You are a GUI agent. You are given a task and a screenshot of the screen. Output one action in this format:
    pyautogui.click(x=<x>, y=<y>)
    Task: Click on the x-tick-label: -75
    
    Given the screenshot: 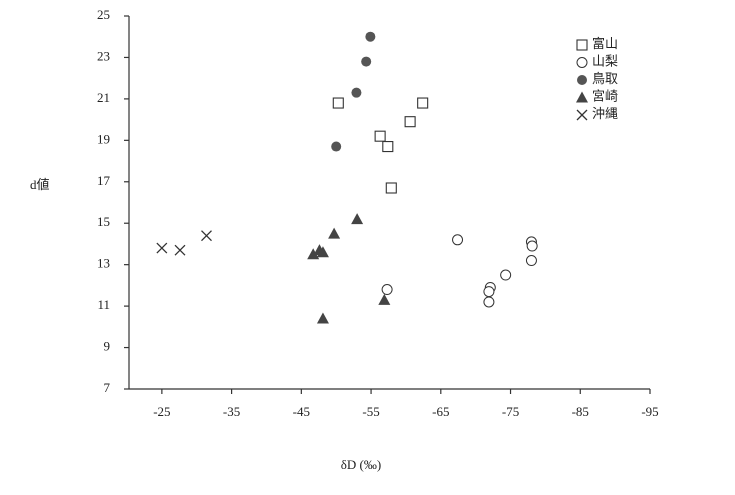 What is the action you would take?
    pyautogui.click(x=510, y=411)
    